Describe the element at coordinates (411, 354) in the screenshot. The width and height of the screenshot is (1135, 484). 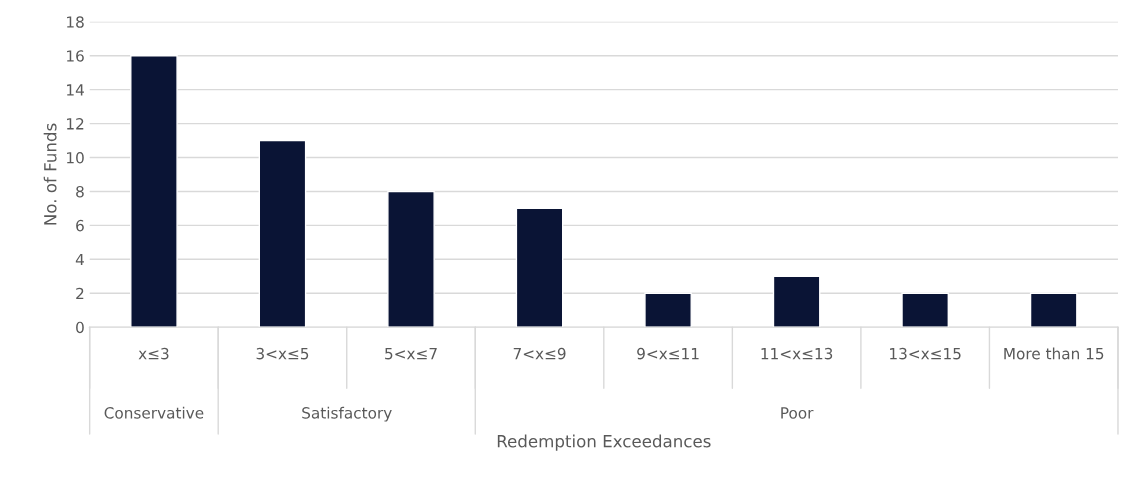
I see `x-tick-label: 5<x≤7` at that location.